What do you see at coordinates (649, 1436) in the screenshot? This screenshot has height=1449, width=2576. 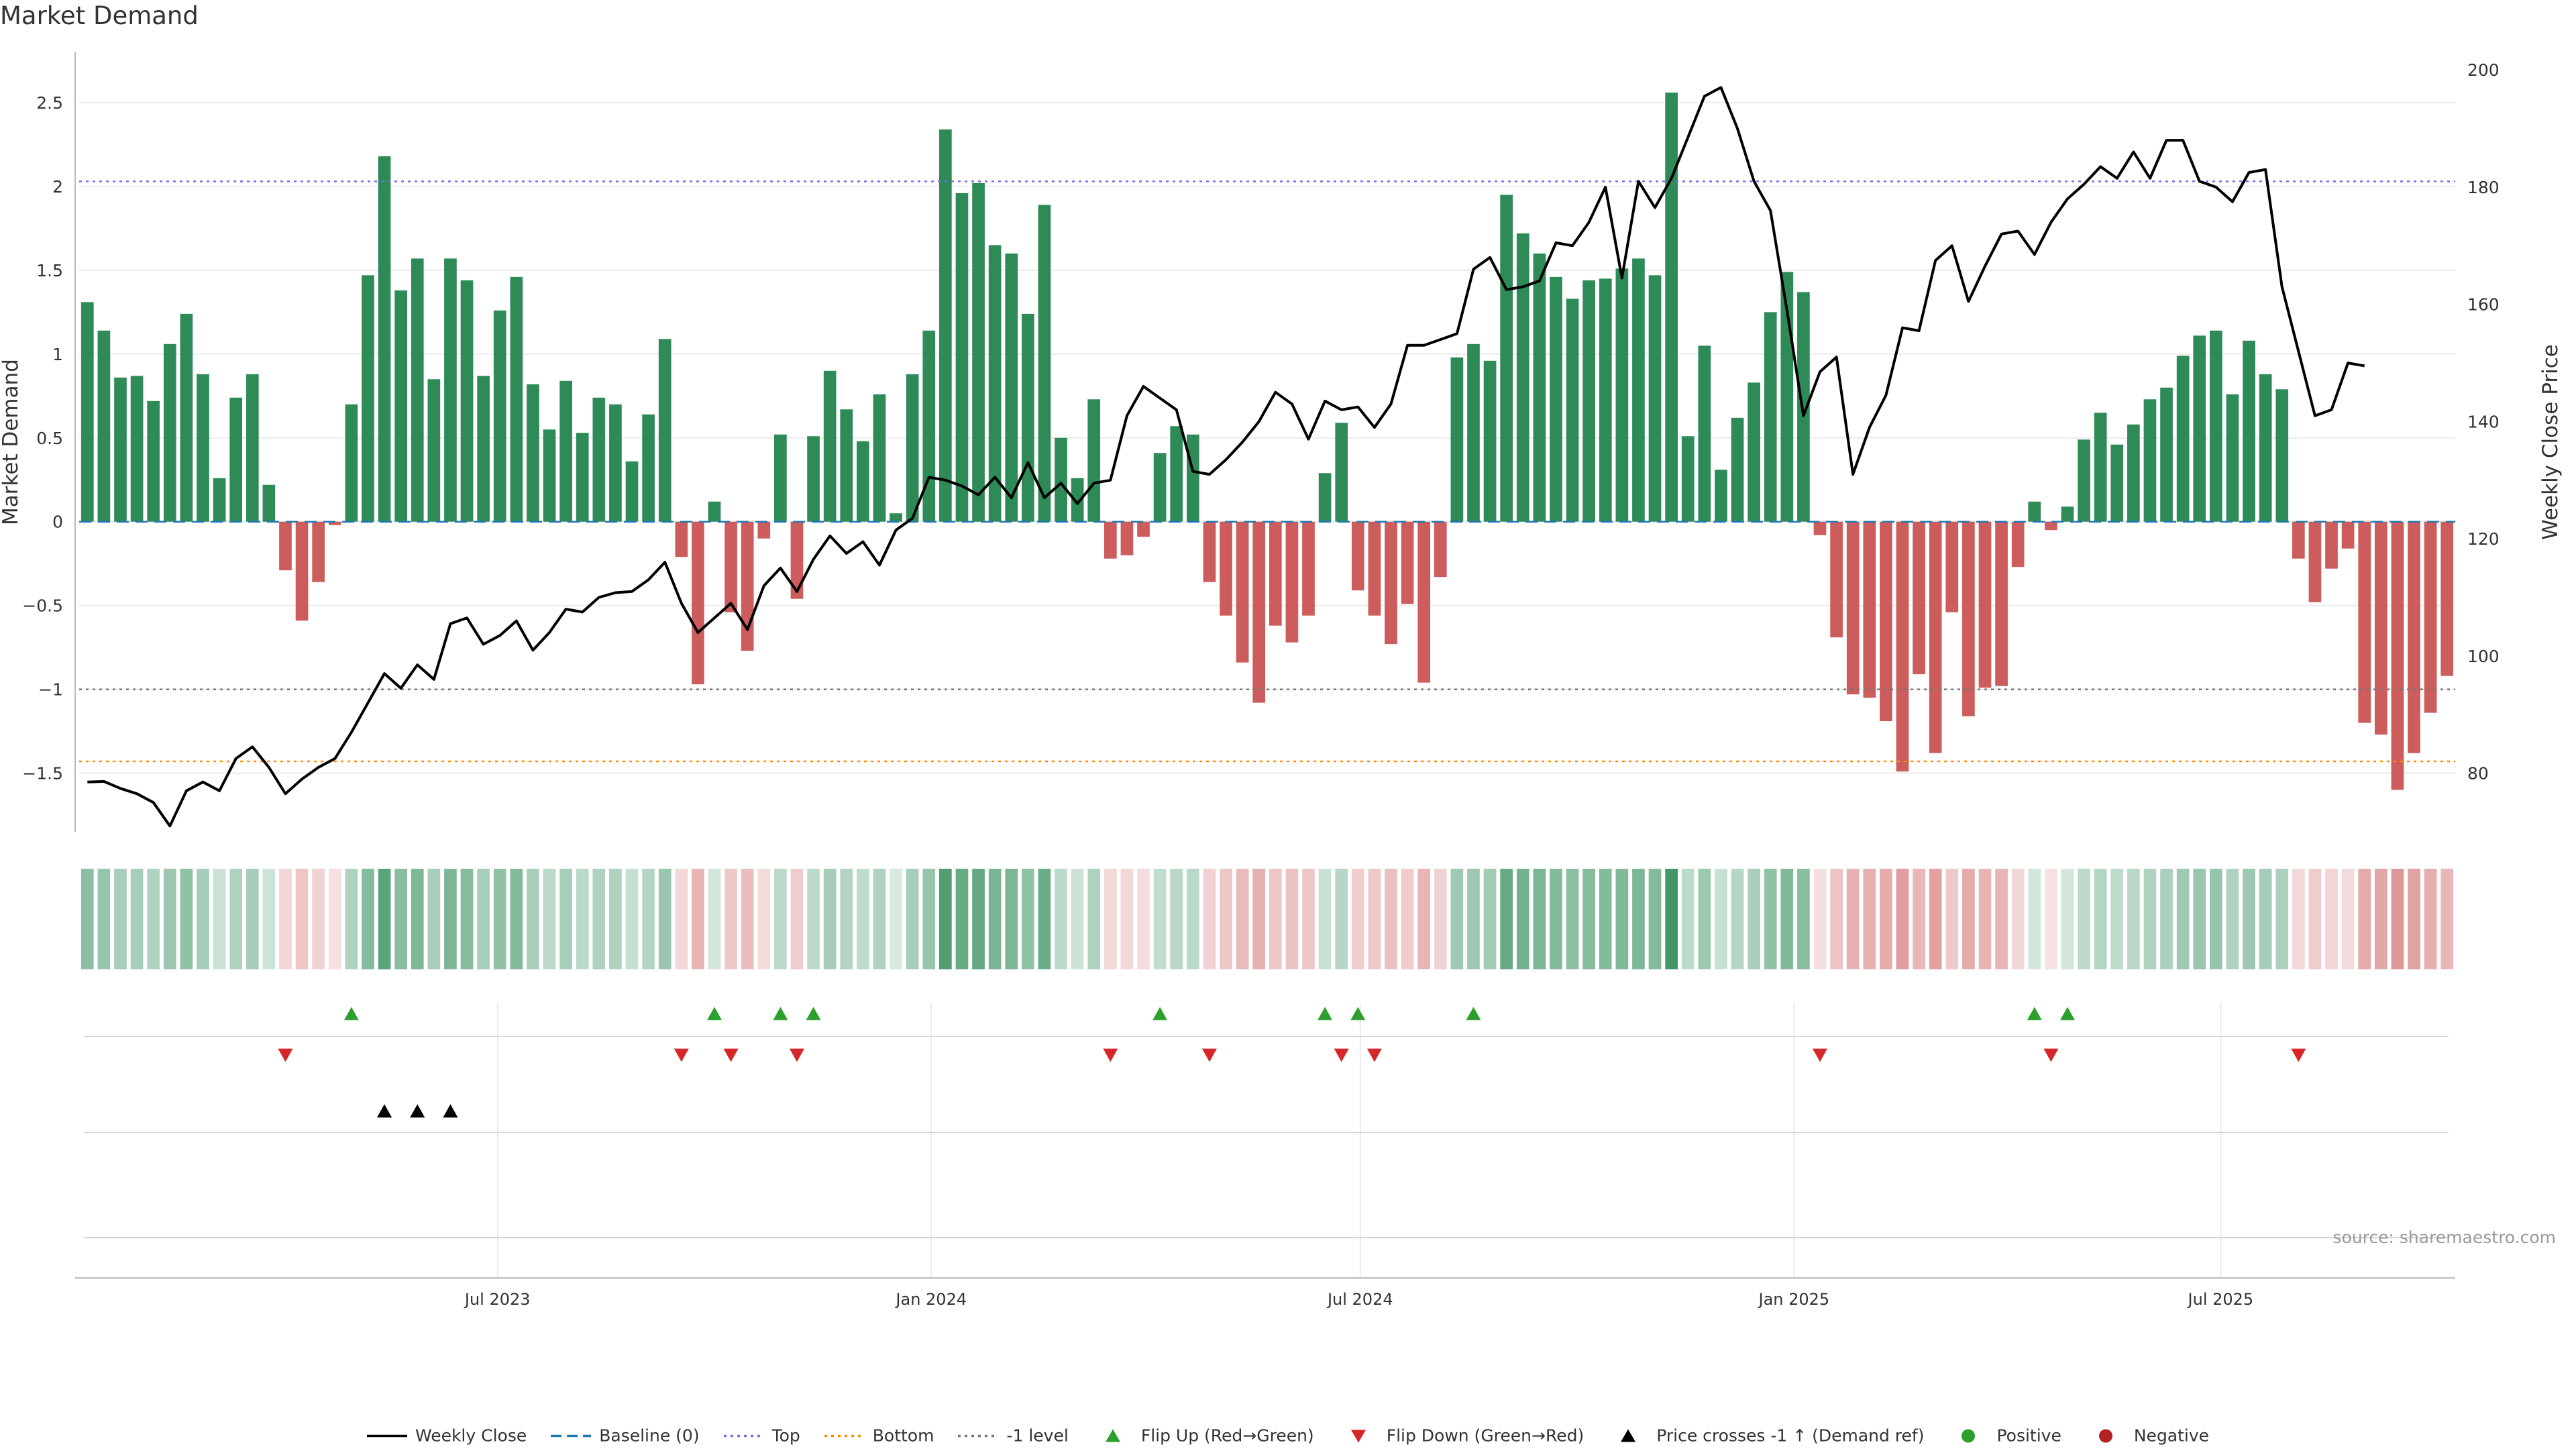 I see `legend-label: Baseline (0)` at bounding box center [649, 1436].